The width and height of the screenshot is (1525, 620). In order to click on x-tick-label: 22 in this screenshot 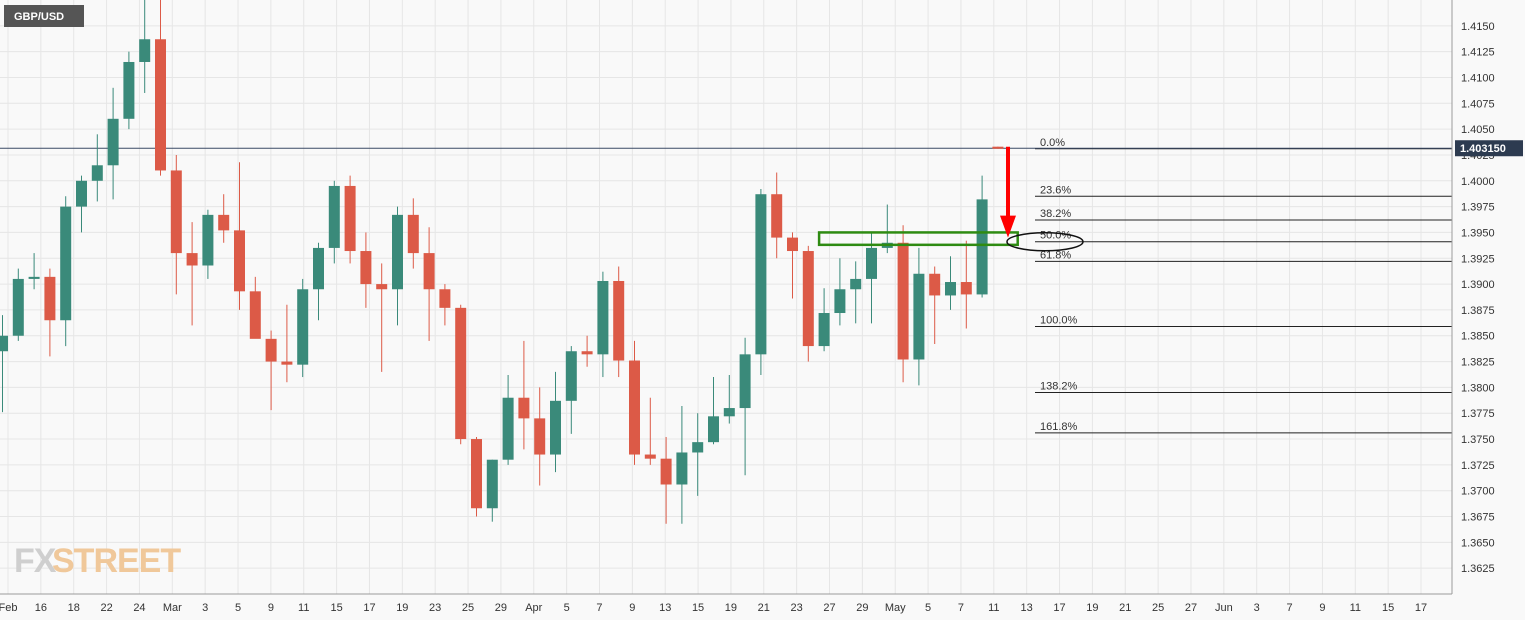, I will do `click(106, 608)`.